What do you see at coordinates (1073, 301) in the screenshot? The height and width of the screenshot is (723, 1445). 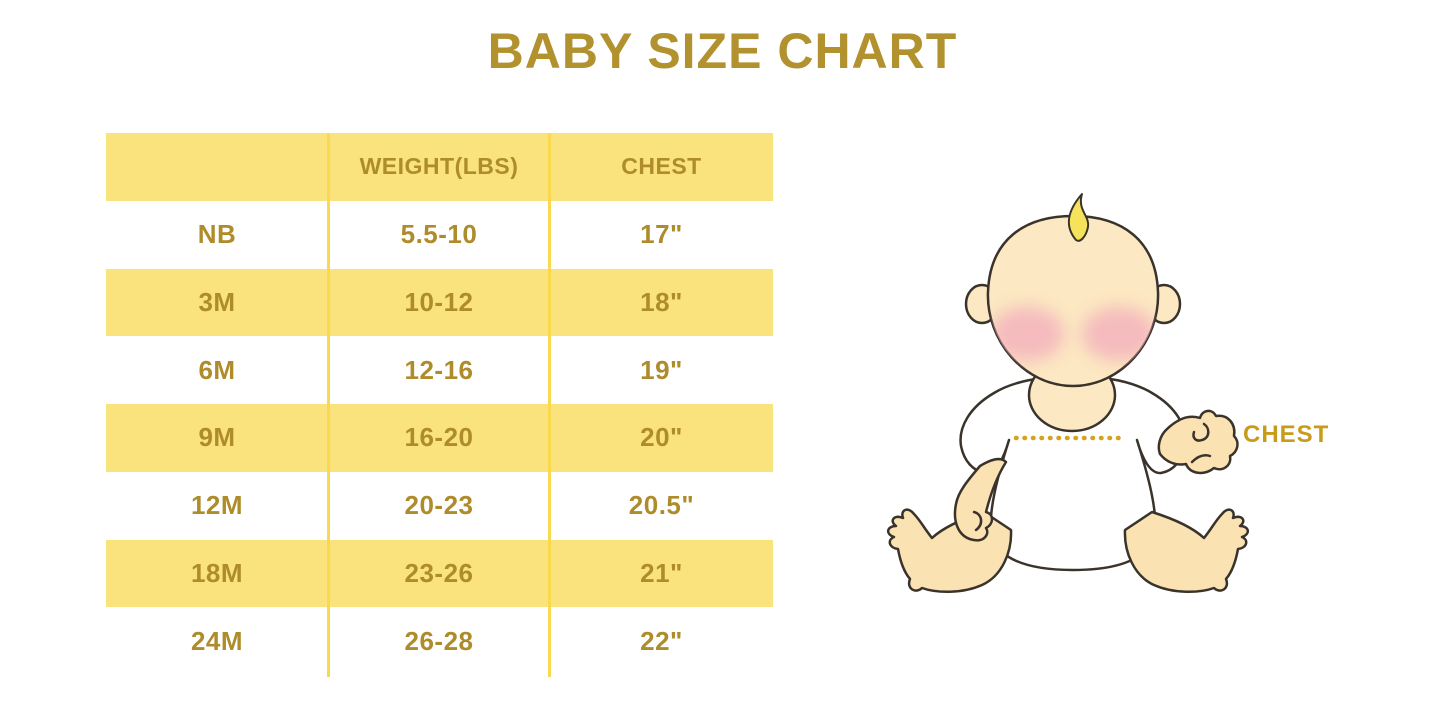 I see `baby-head` at bounding box center [1073, 301].